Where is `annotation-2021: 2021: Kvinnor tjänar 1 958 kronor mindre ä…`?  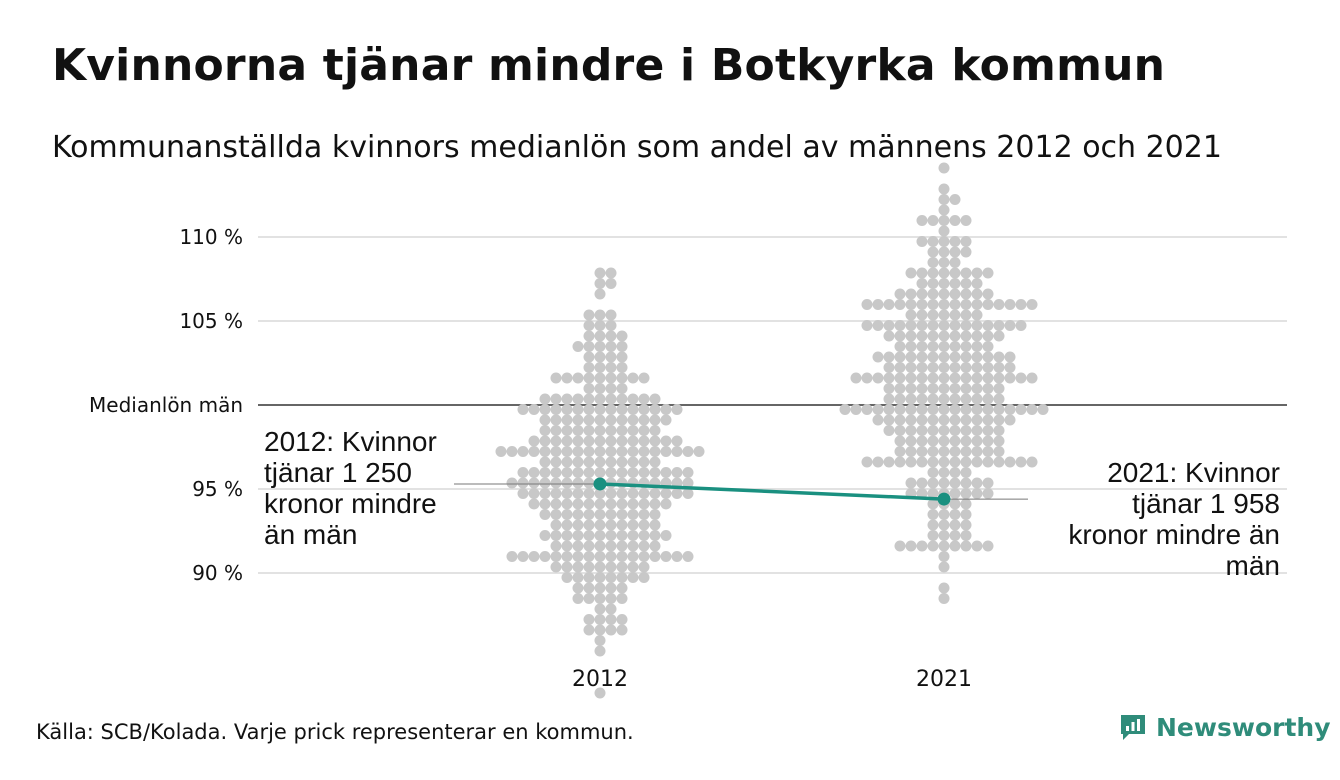
annotation-2021: 2021: Kvinnor tjänar 1 958 kronor mindre ä… is located at coordinates (1174, 519).